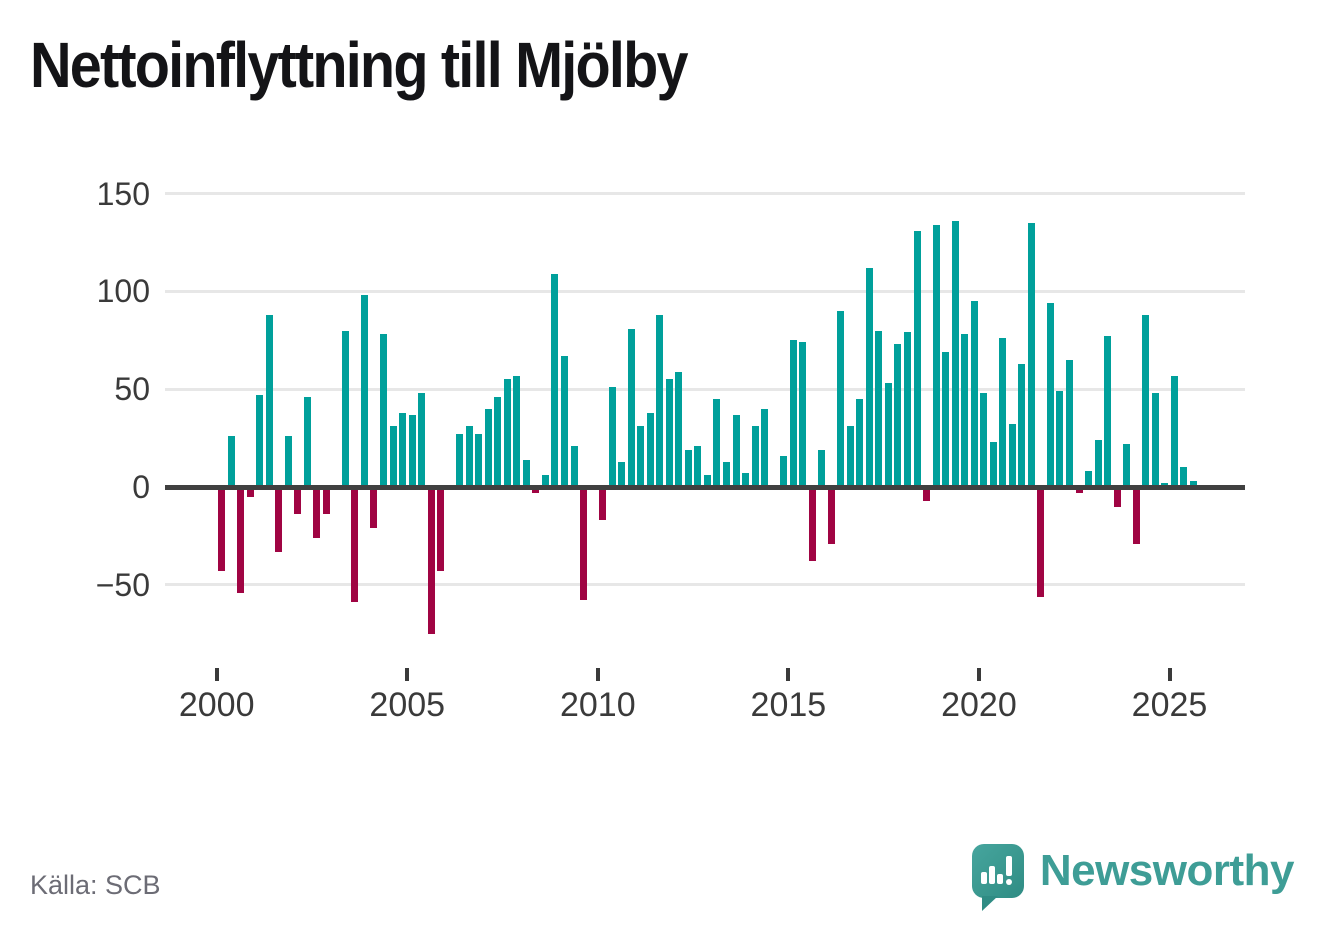  Describe the element at coordinates (216, 705) in the screenshot. I see `x-tick-label: 2000` at that location.